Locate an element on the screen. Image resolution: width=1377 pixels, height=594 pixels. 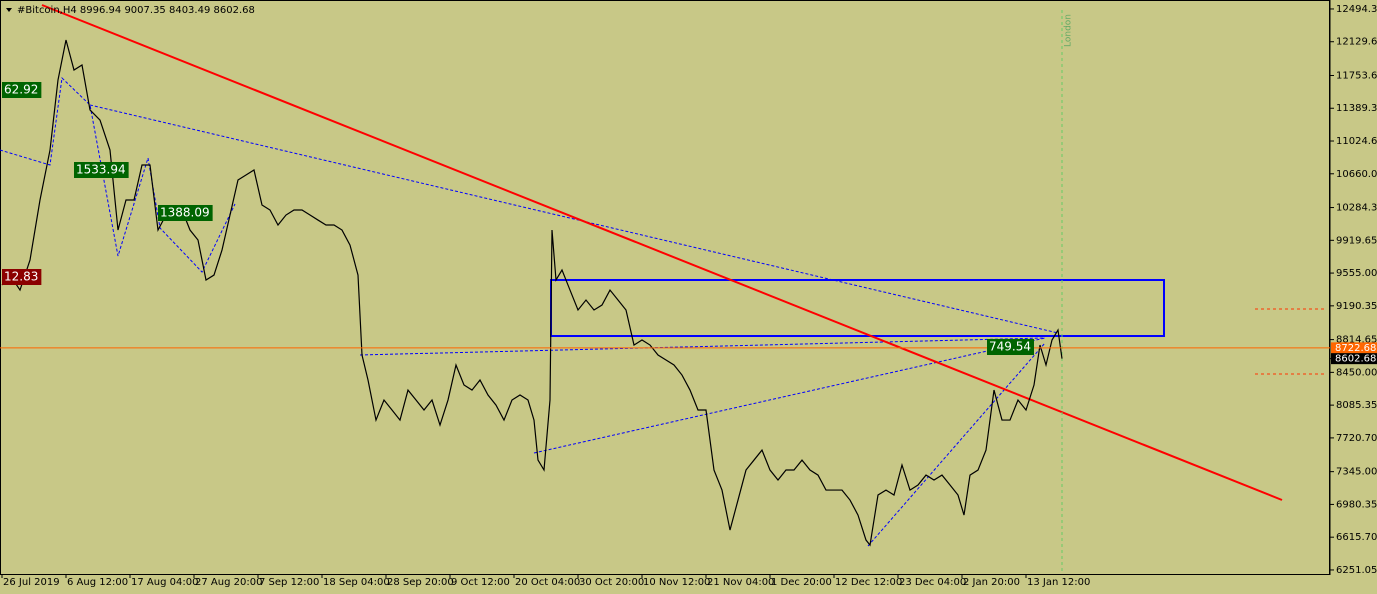
annotation-text: 62.92 is located at coordinates (21, 90).